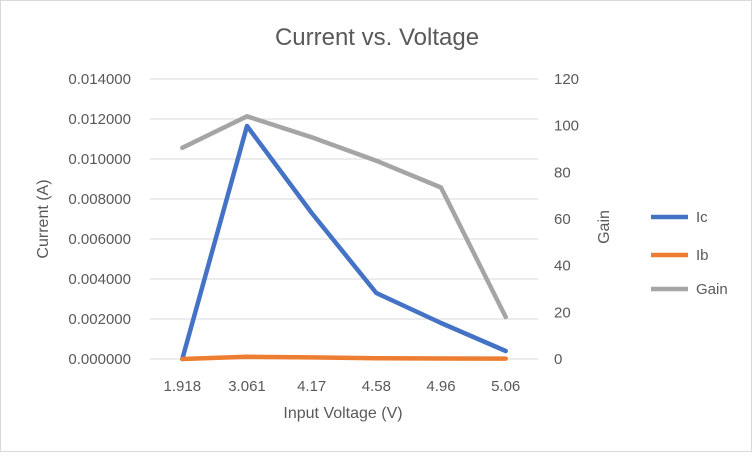 The height and width of the screenshot is (456, 752). Describe the element at coordinates (562, 172) in the screenshot. I see `y2-tick-label: 80` at that location.